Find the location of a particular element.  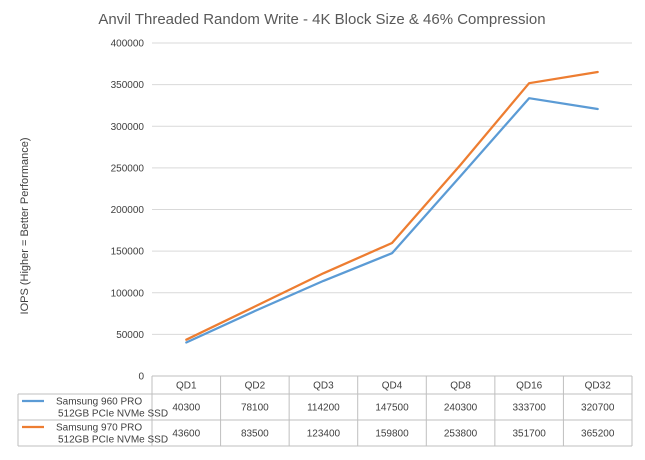

category-label: QD8 is located at coordinates (460, 386).